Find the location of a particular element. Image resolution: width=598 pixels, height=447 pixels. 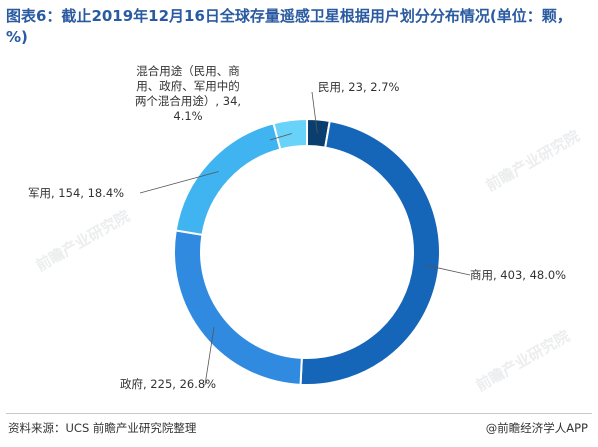

slice-government is located at coordinates (238, 307).